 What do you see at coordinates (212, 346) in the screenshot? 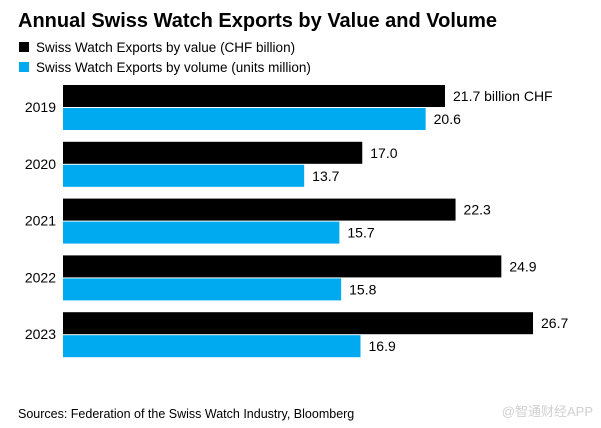
I see `bar-volume-2023` at bounding box center [212, 346].